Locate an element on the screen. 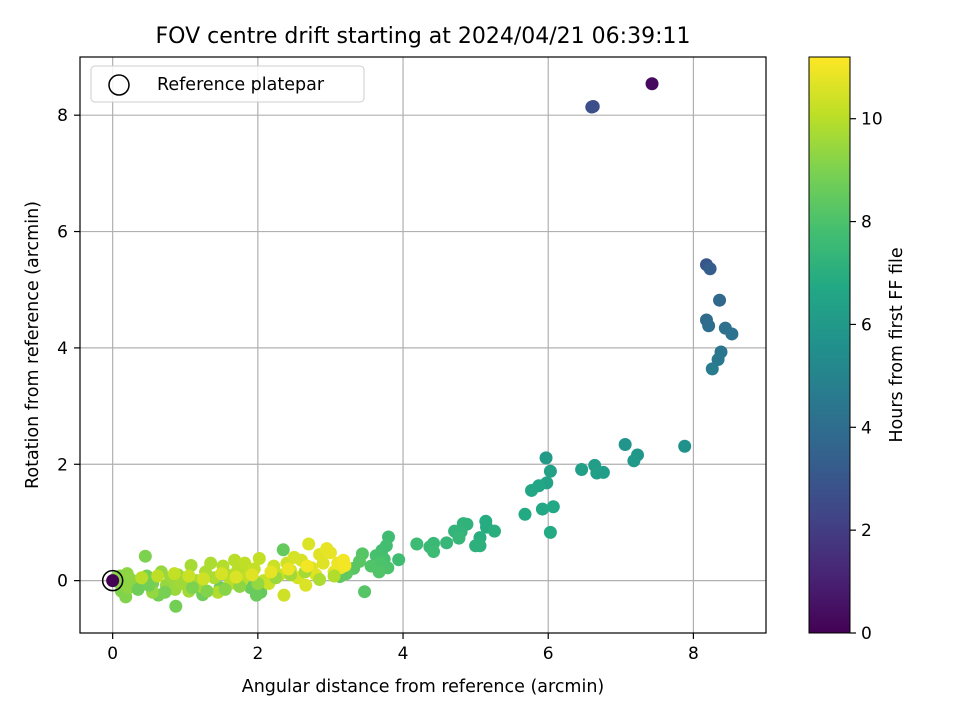 Image resolution: width=960 pixels, height=720 pixels. x-axis-ticks: 0 2 4 6 8 is located at coordinates (403, 648).